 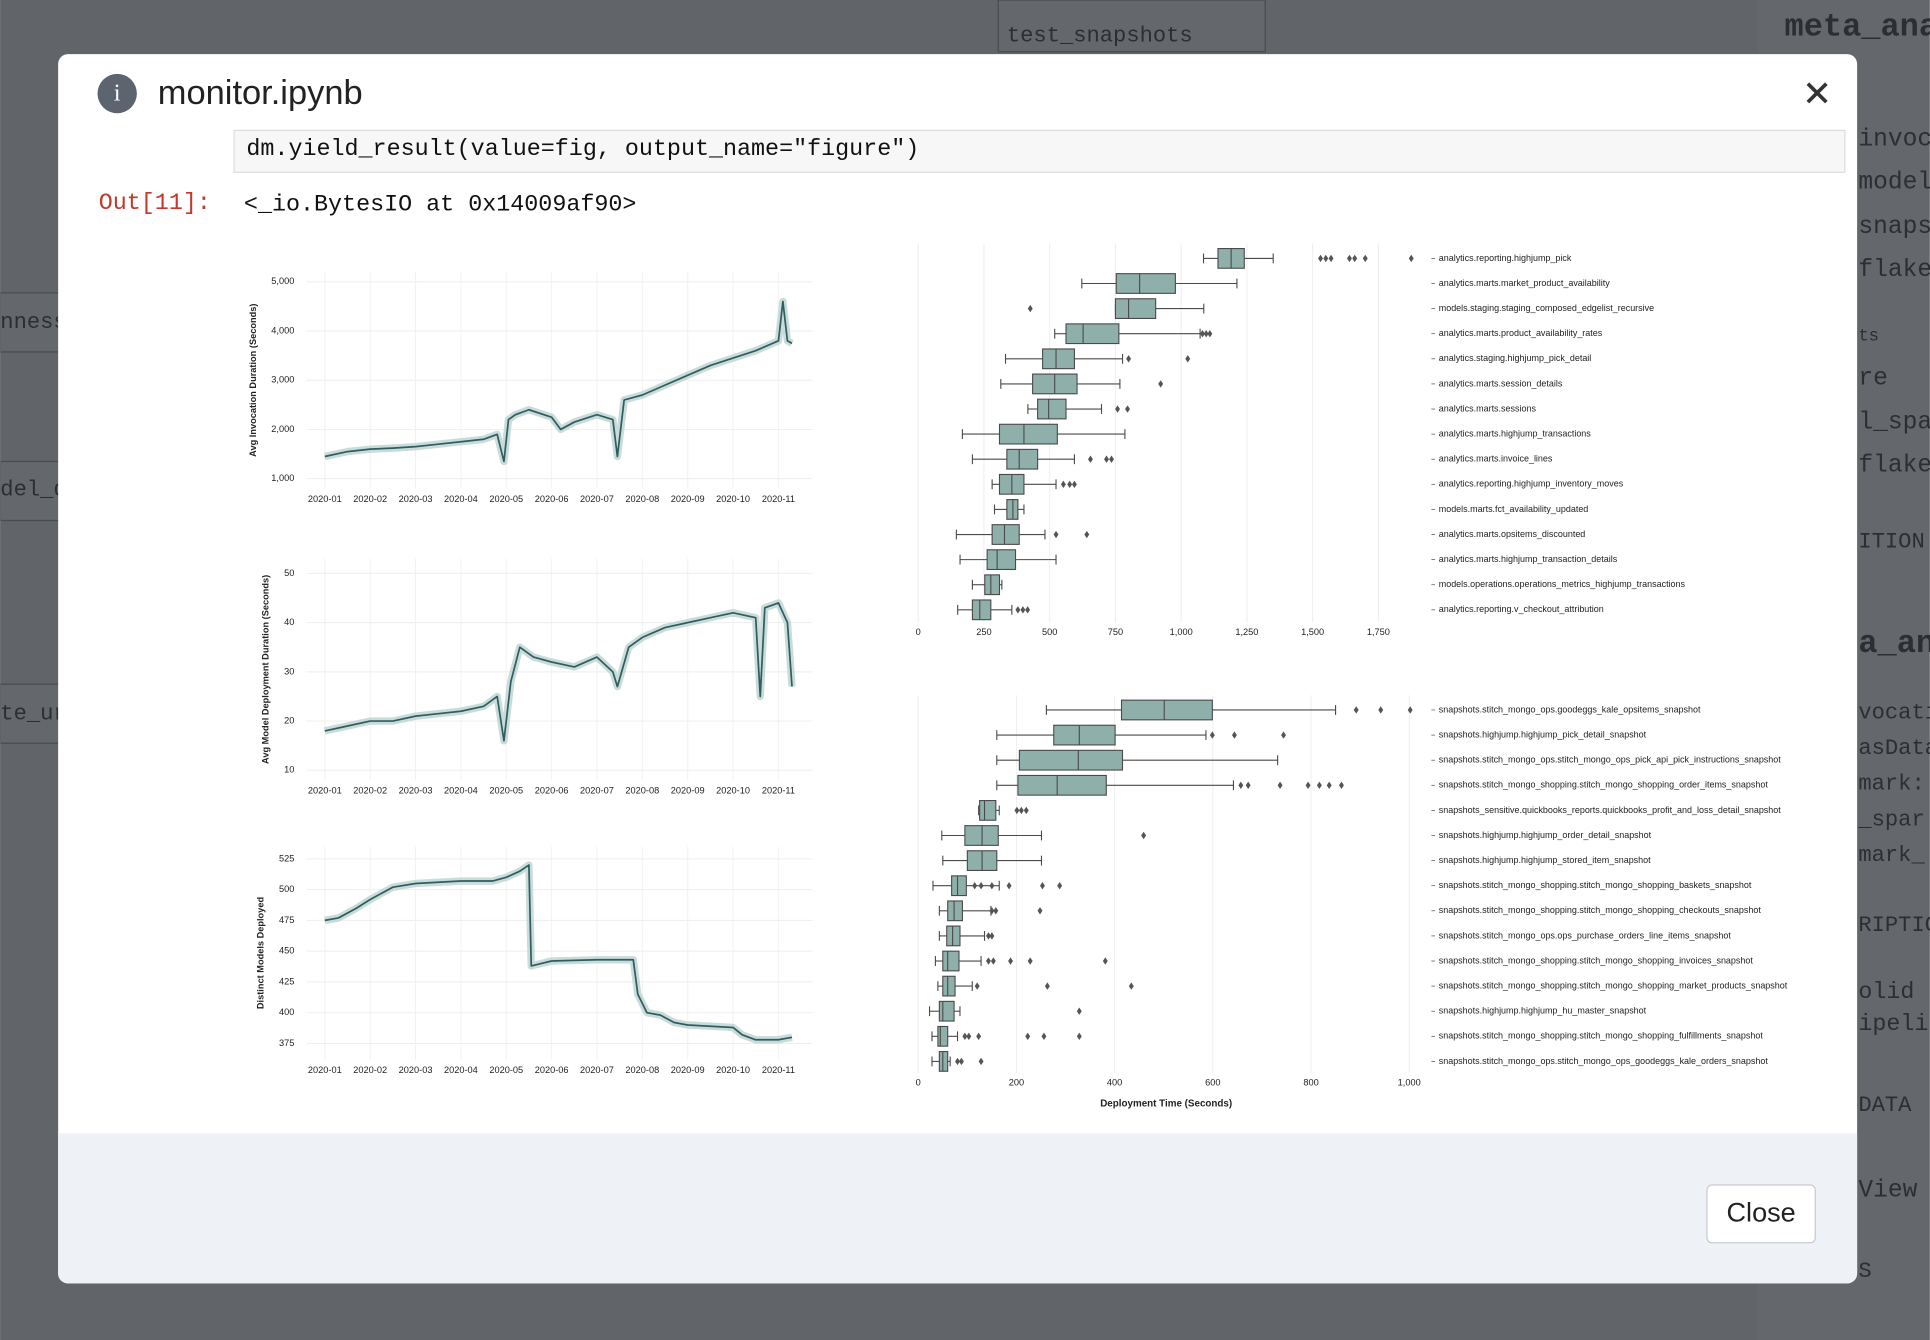 I want to click on x-tick-label: 600, so click(x=1212, y=1082).